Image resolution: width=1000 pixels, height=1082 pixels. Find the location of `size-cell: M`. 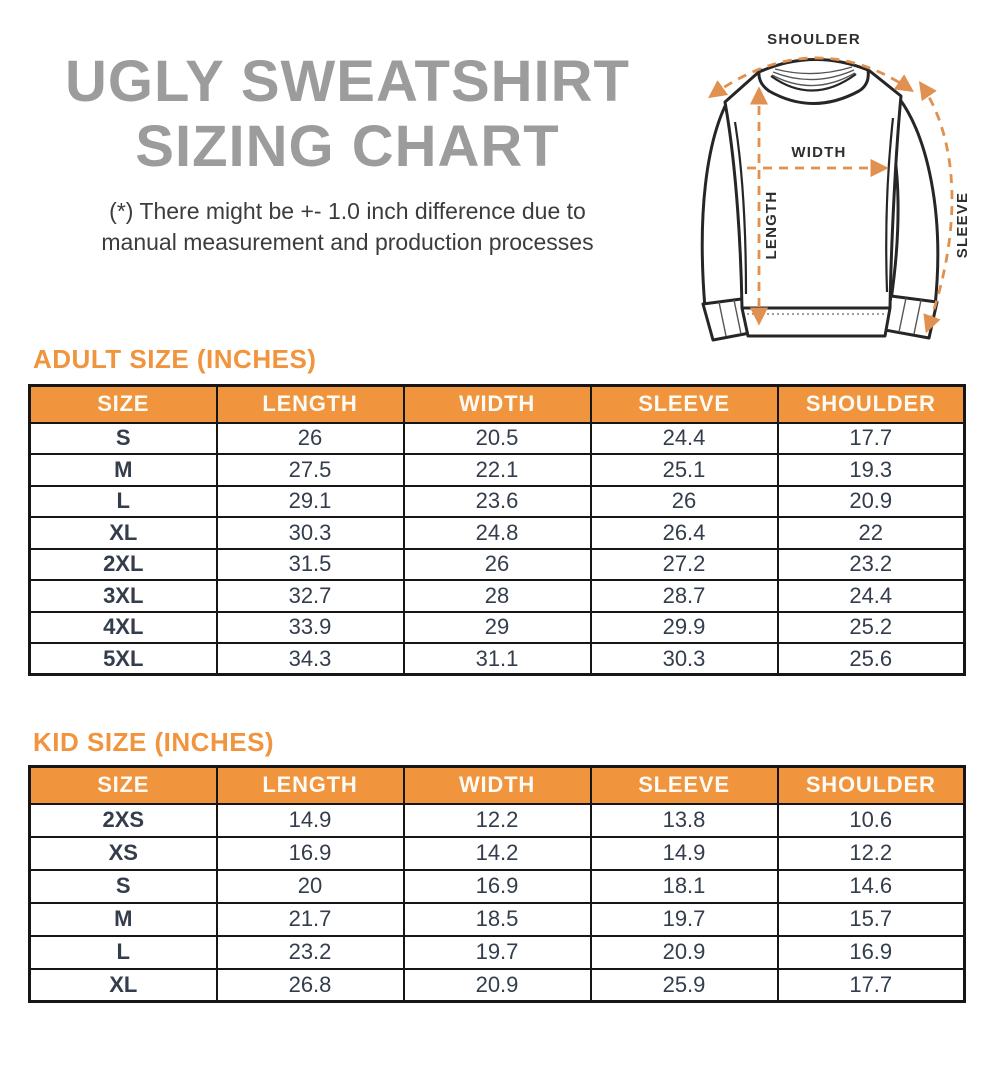

size-cell: M is located at coordinates (123, 919).